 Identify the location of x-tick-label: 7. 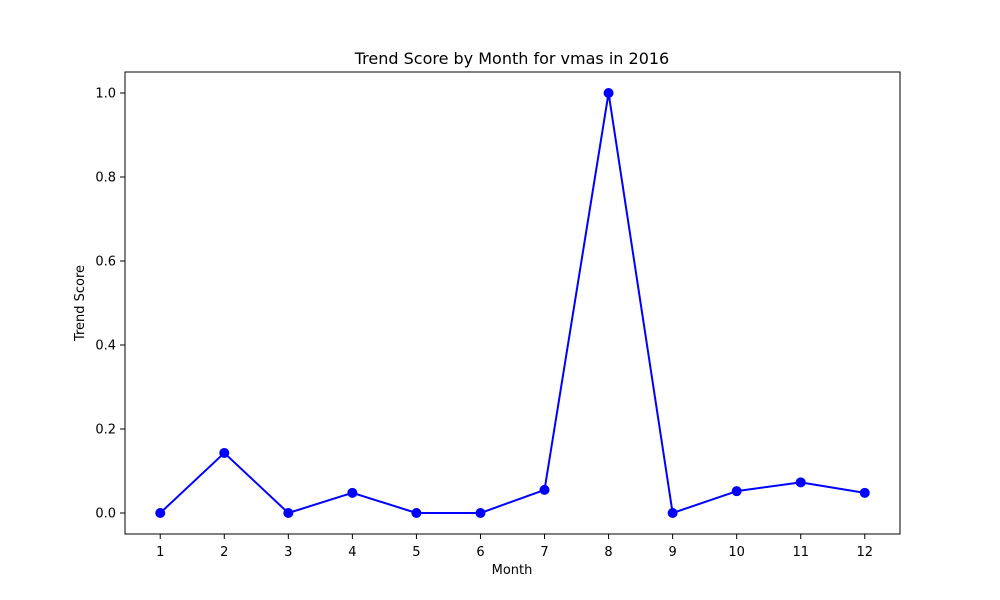
(544, 552).